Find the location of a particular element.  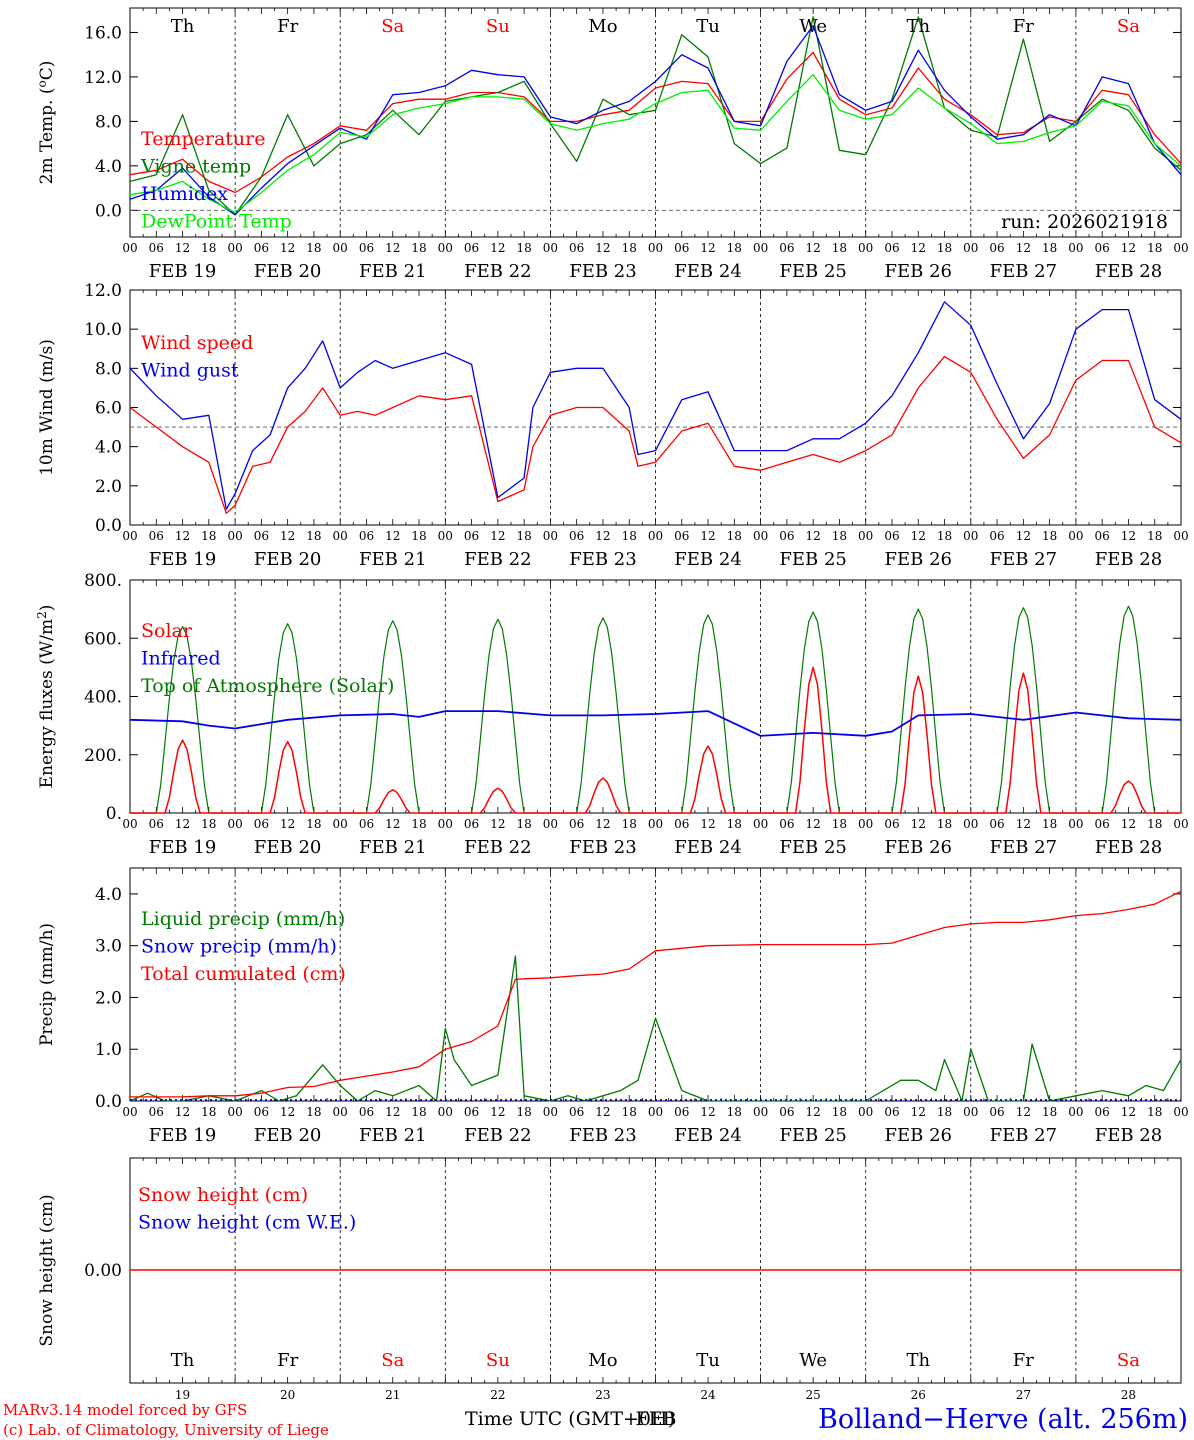

y-axis-label-snow: Snow height (cm) is located at coordinates (47, 1270).